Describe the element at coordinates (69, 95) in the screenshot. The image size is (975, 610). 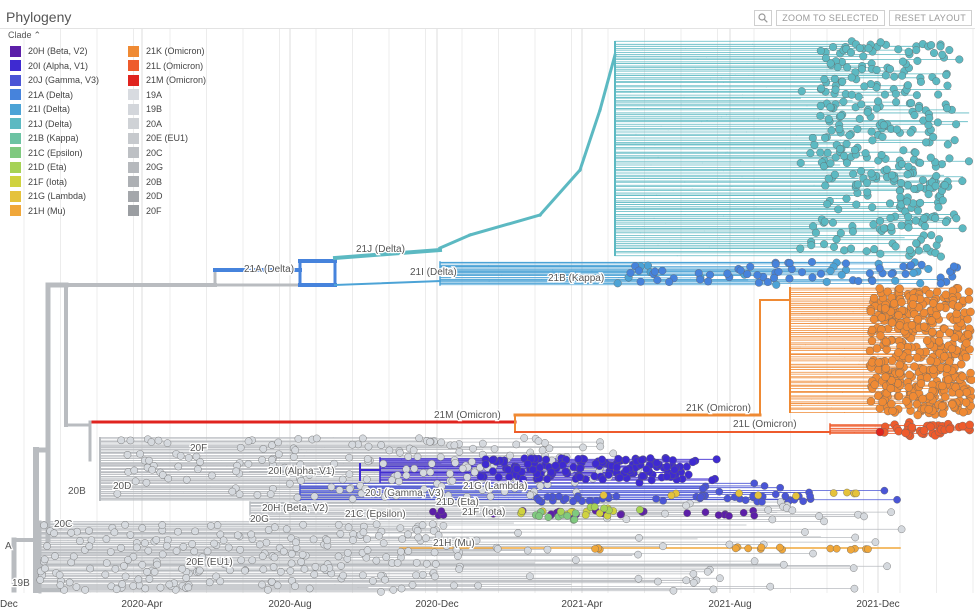
I see `legend-item: 21A (Delta)` at that location.